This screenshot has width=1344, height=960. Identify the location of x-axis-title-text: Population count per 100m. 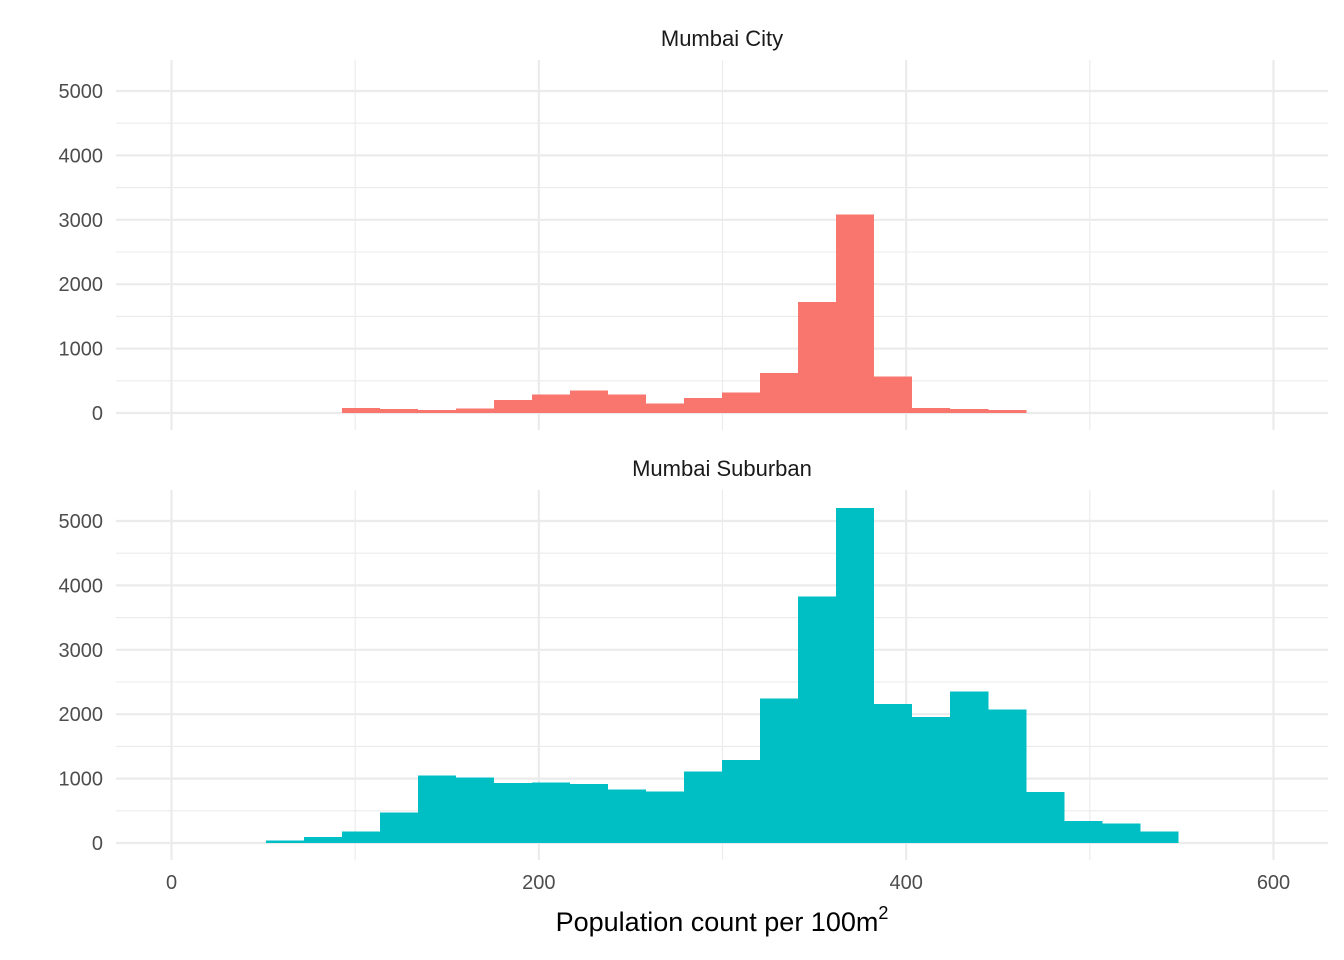
(717, 922).